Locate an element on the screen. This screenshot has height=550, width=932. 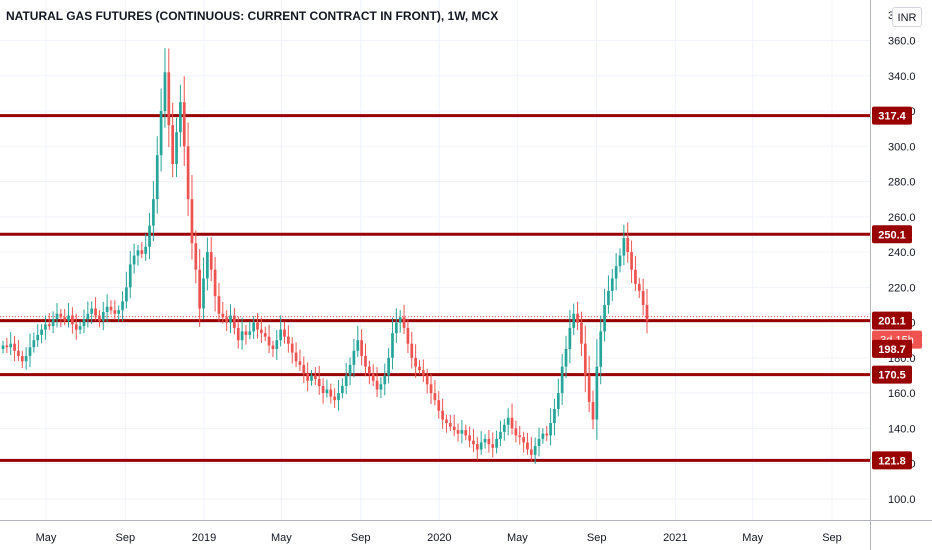
level-price-label: 317.4 is located at coordinates (892, 117).